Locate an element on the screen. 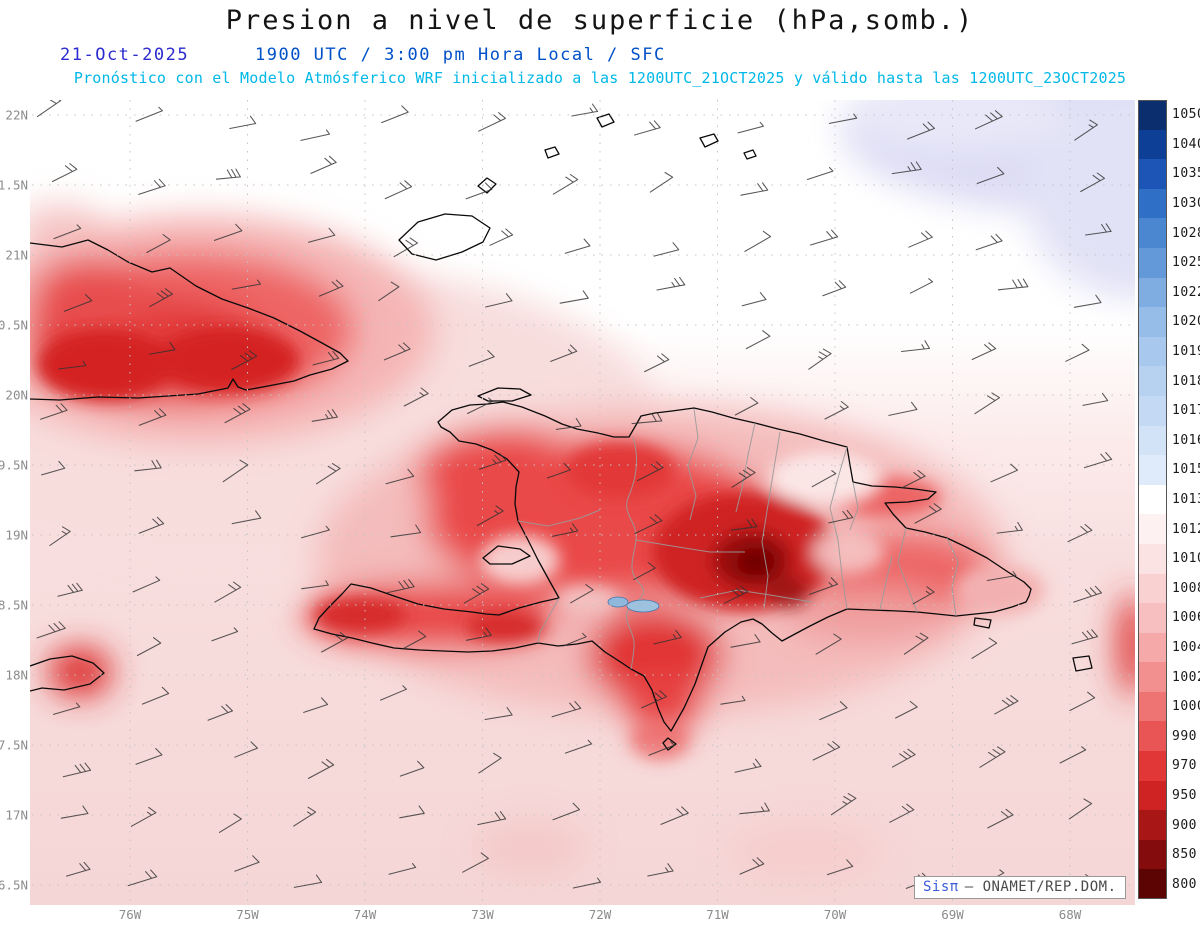 The height and width of the screenshot is (927, 1200). colorbar-value: 1050 is located at coordinates (1186, 115).